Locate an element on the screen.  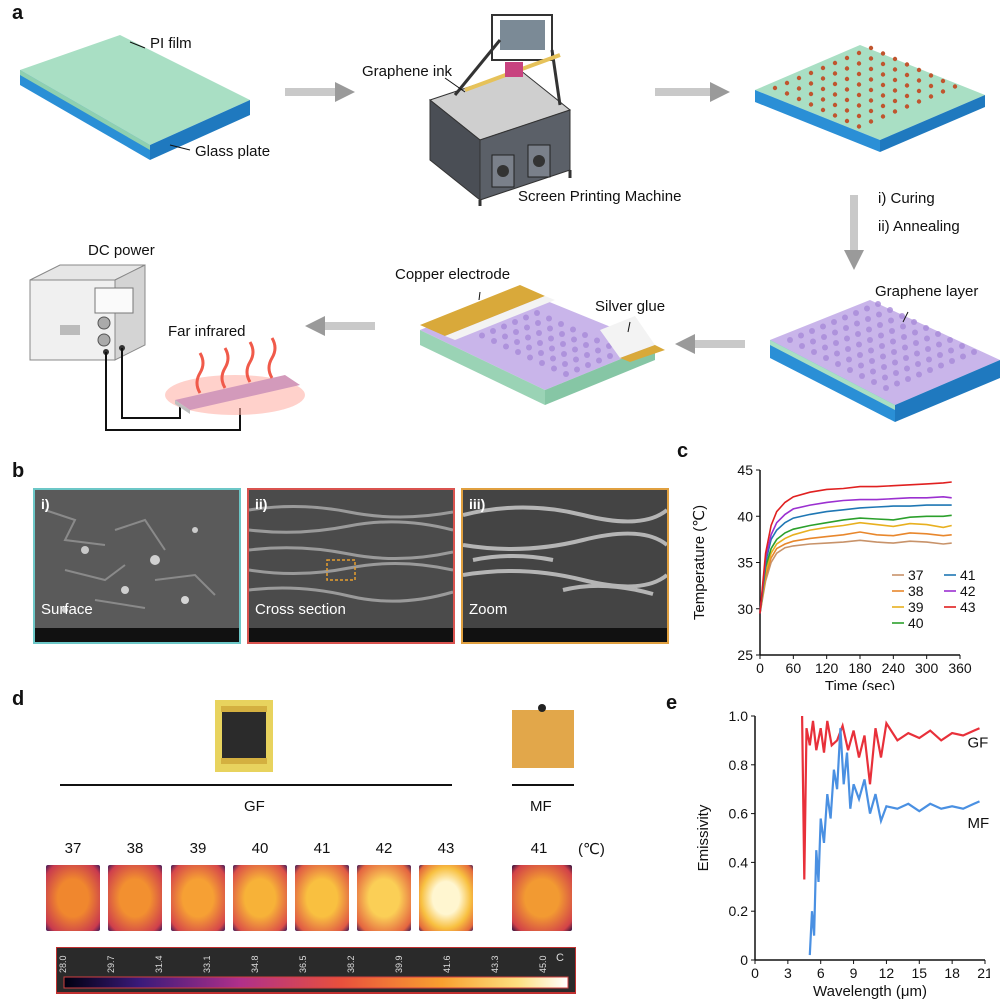
machine-label: Screen Printing Machine is located at coordinates (600, 196).